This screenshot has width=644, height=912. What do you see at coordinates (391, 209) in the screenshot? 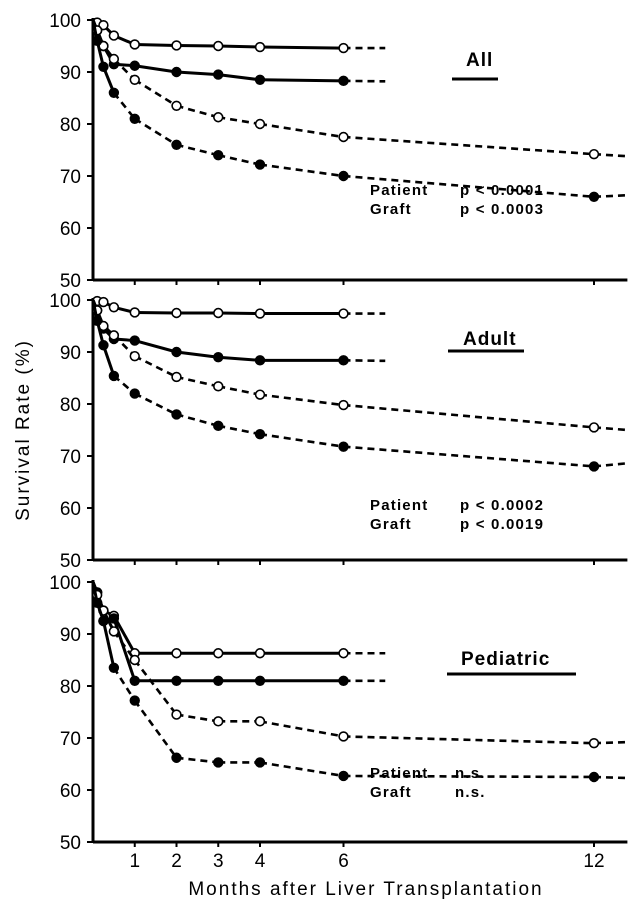
I see `stat-label: Graft` at bounding box center [391, 209].